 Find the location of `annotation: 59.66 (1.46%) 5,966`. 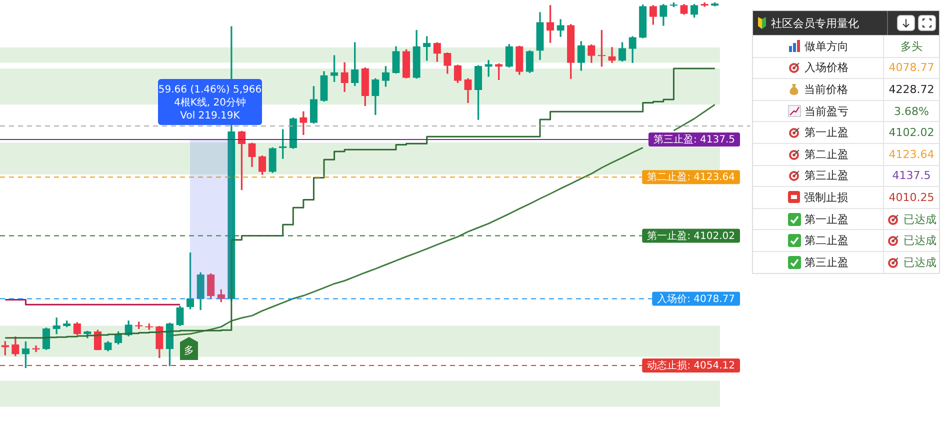

annotation: 59.66 (1.46%) 5,966 is located at coordinates (210, 90).